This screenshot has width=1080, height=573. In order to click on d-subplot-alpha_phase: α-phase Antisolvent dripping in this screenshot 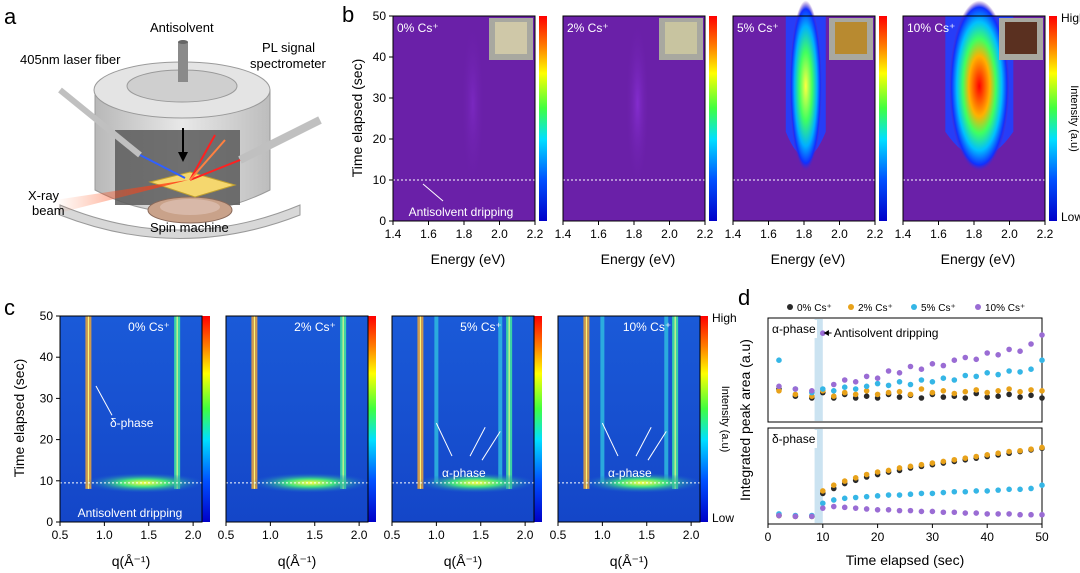, I will do `click(906, 370)`.